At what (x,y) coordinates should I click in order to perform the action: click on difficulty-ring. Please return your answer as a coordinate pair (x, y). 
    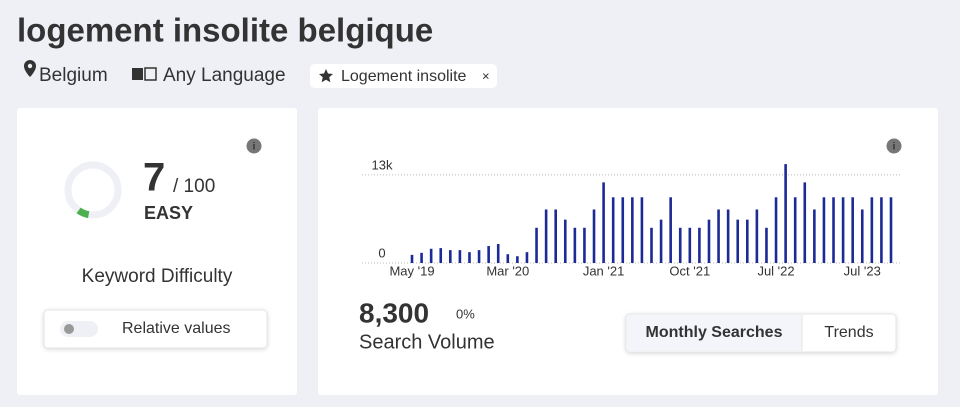
    Looking at the image, I should click on (93, 190).